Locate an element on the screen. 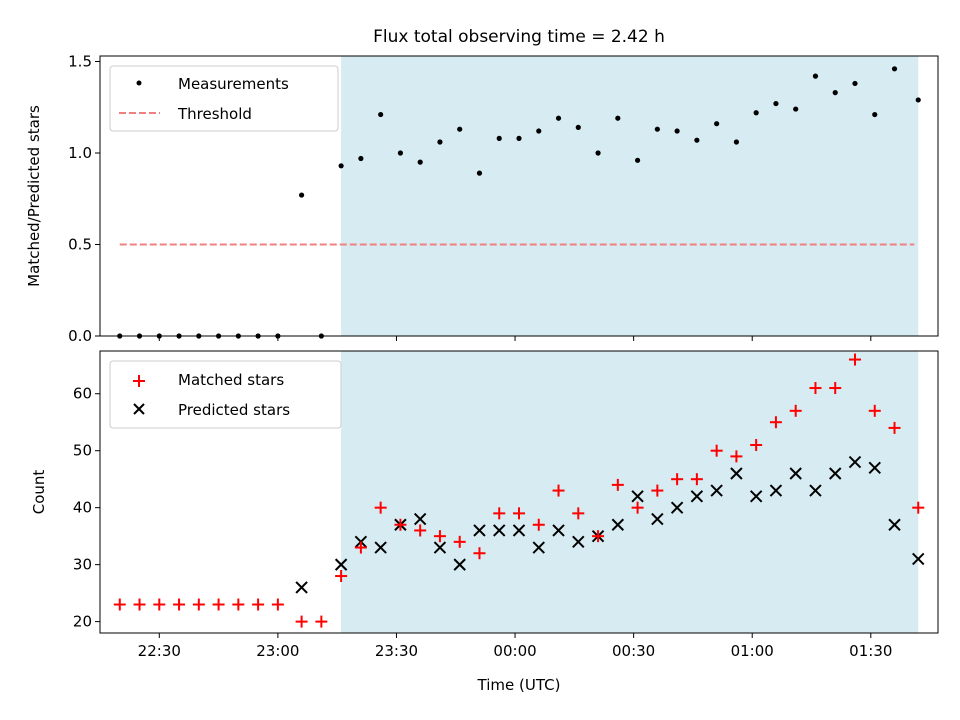 Image resolution: width=960 pixels, height=720 pixels. top-legend: Measurements Threshold is located at coordinates (224, 98).